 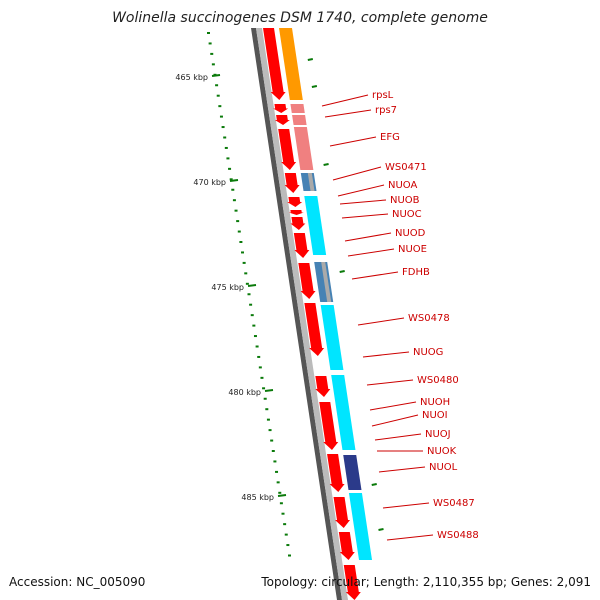 What do you see at coordinates (383, 95) in the screenshot?
I see `gene-label: rpsL` at bounding box center [383, 95].